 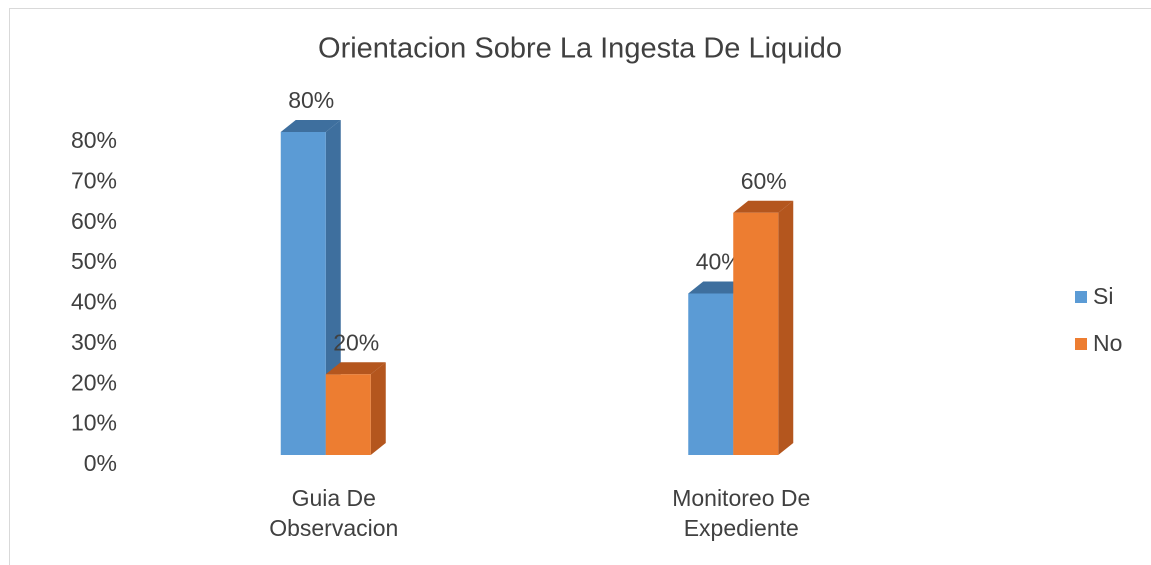 What do you see at coordinates (94, 423) in the screenshot?
I see `y-tick-label: 10%` at bounding box center [94, 423].